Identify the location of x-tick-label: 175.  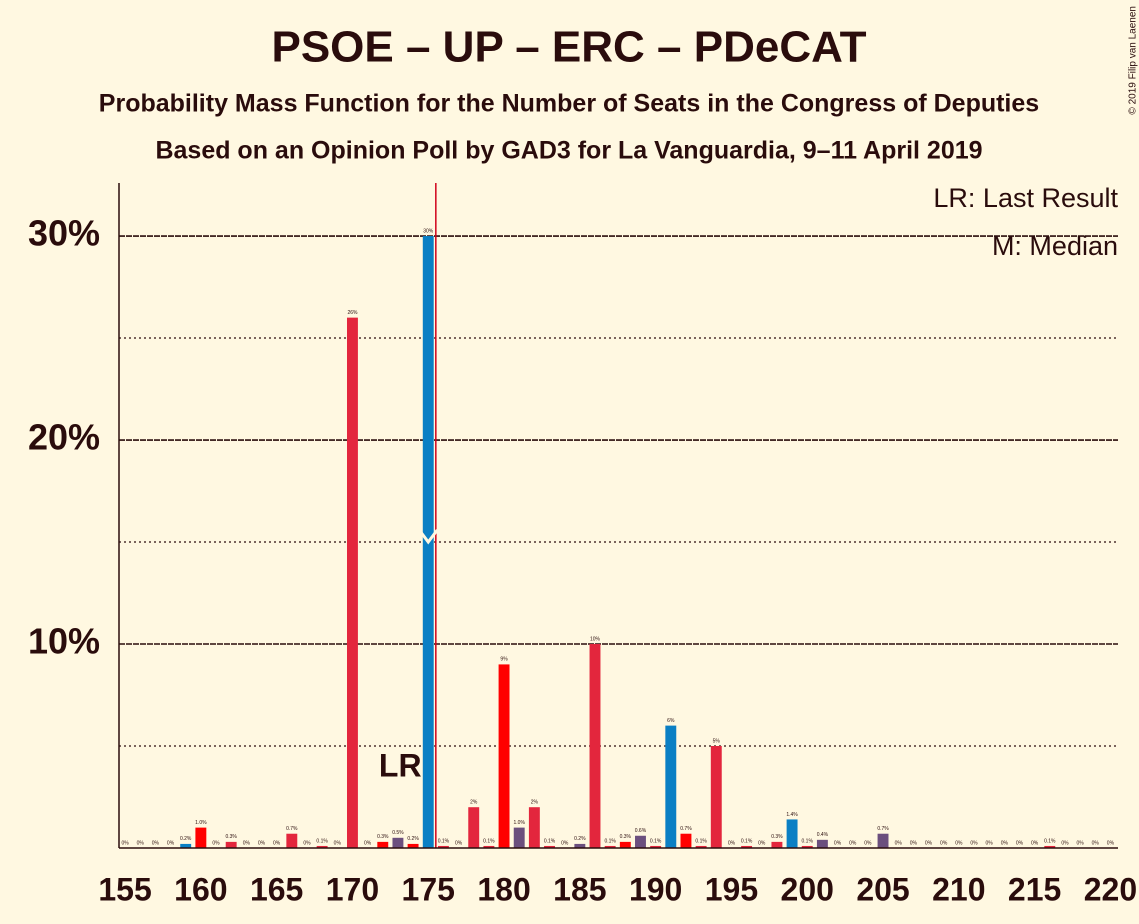
(428, 889).